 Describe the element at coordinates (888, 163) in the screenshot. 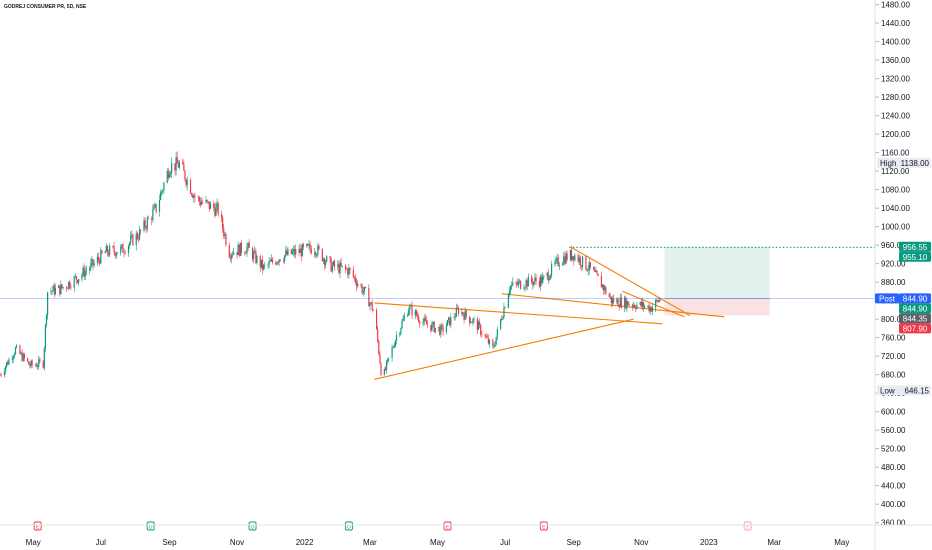

I see `high-tag-label: High` at that location.